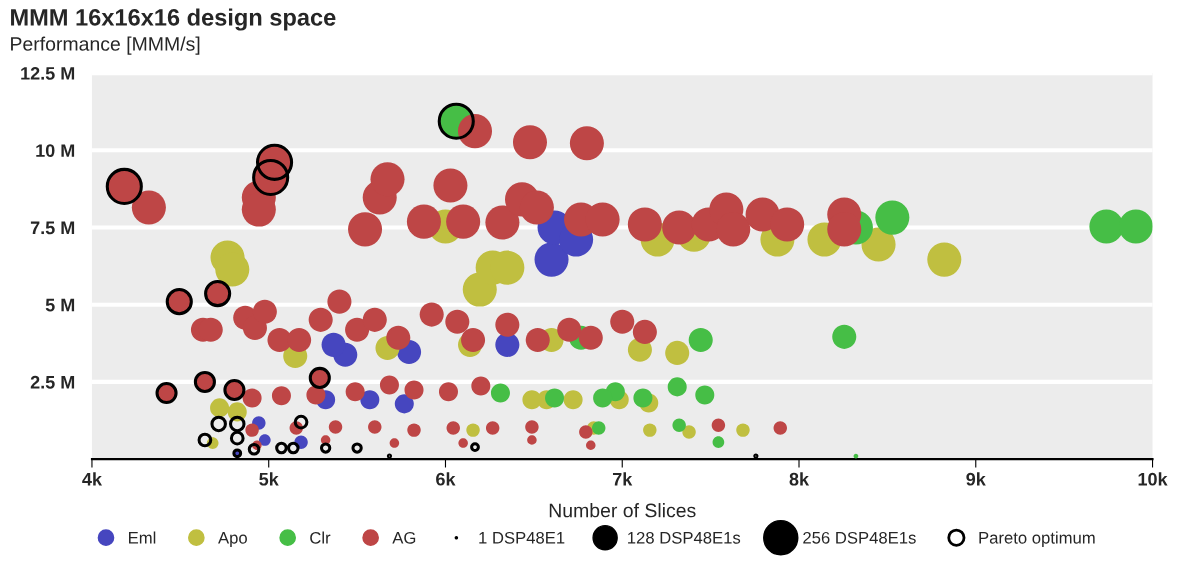  Describe the element at coordinates (622, 479) in the screenshot. I see `x-tick-label: 7k` at that location.